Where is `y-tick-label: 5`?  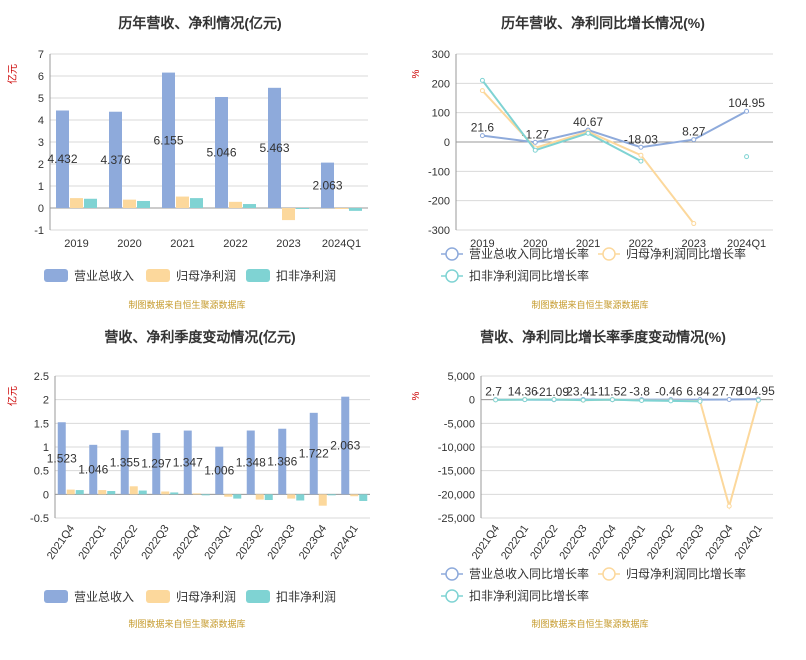
y-tick-label: 5 is located at coordinates (41, 99).